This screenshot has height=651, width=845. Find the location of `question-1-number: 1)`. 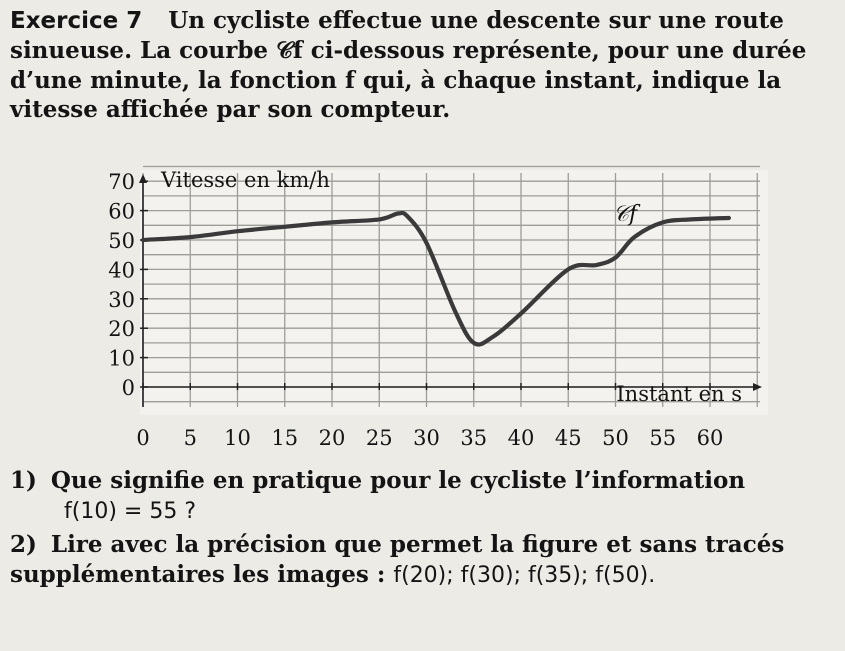

question-1-number: 1) is located at coordinates (23, 480).